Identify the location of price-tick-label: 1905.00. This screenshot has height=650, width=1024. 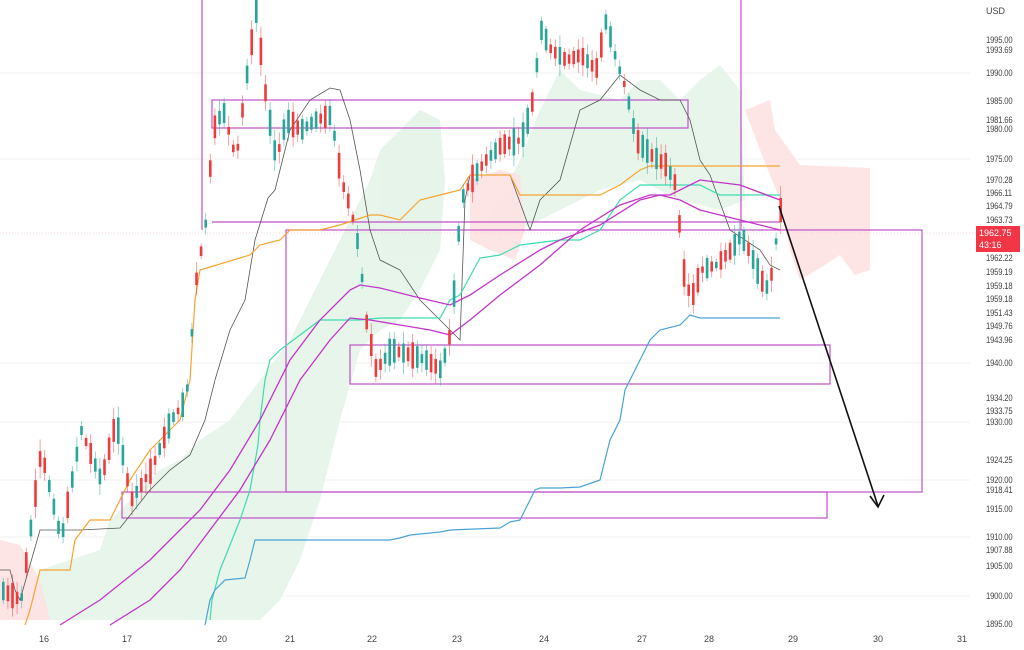
(999, 566).